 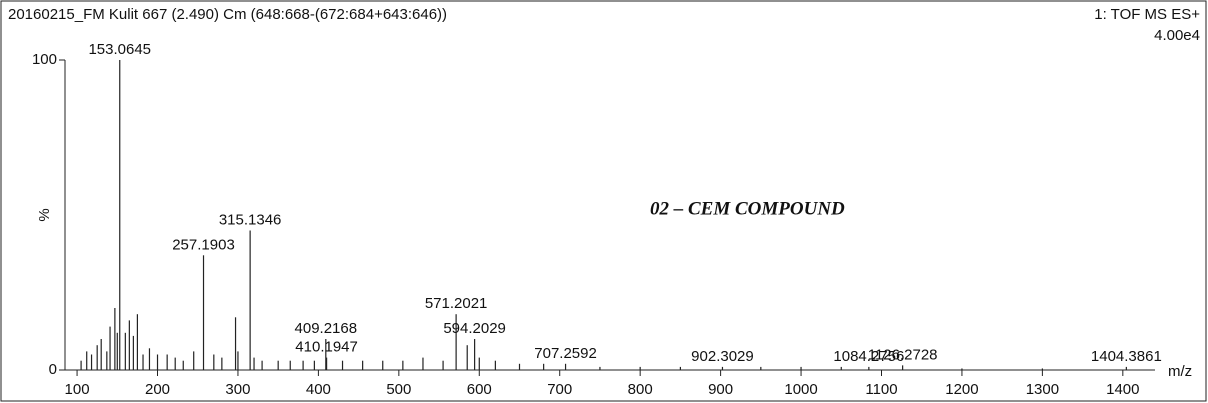 I want to click on peak-label: 902.3029, so click(x=722, y=356).